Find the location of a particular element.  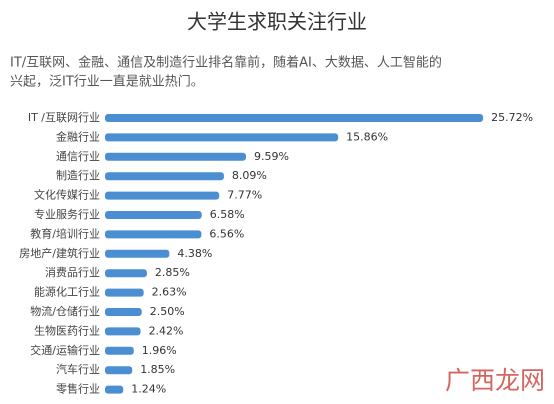

value-label: 2.42% is located at coordinates (166, 330).